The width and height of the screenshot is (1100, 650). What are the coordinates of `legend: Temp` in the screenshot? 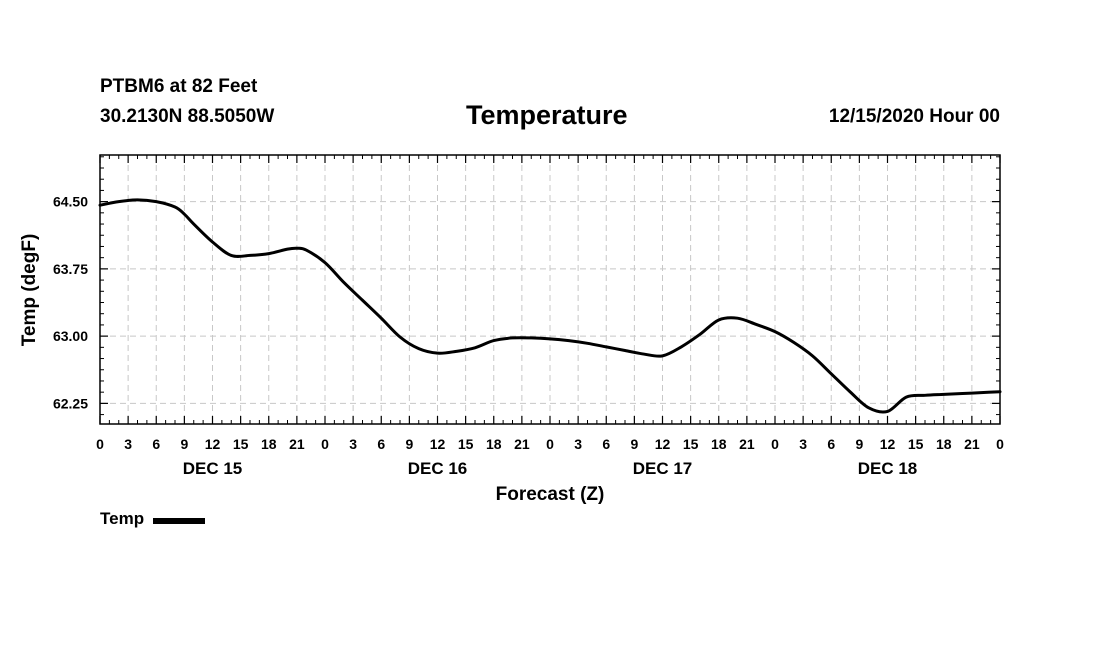 It's located at (153, 519).